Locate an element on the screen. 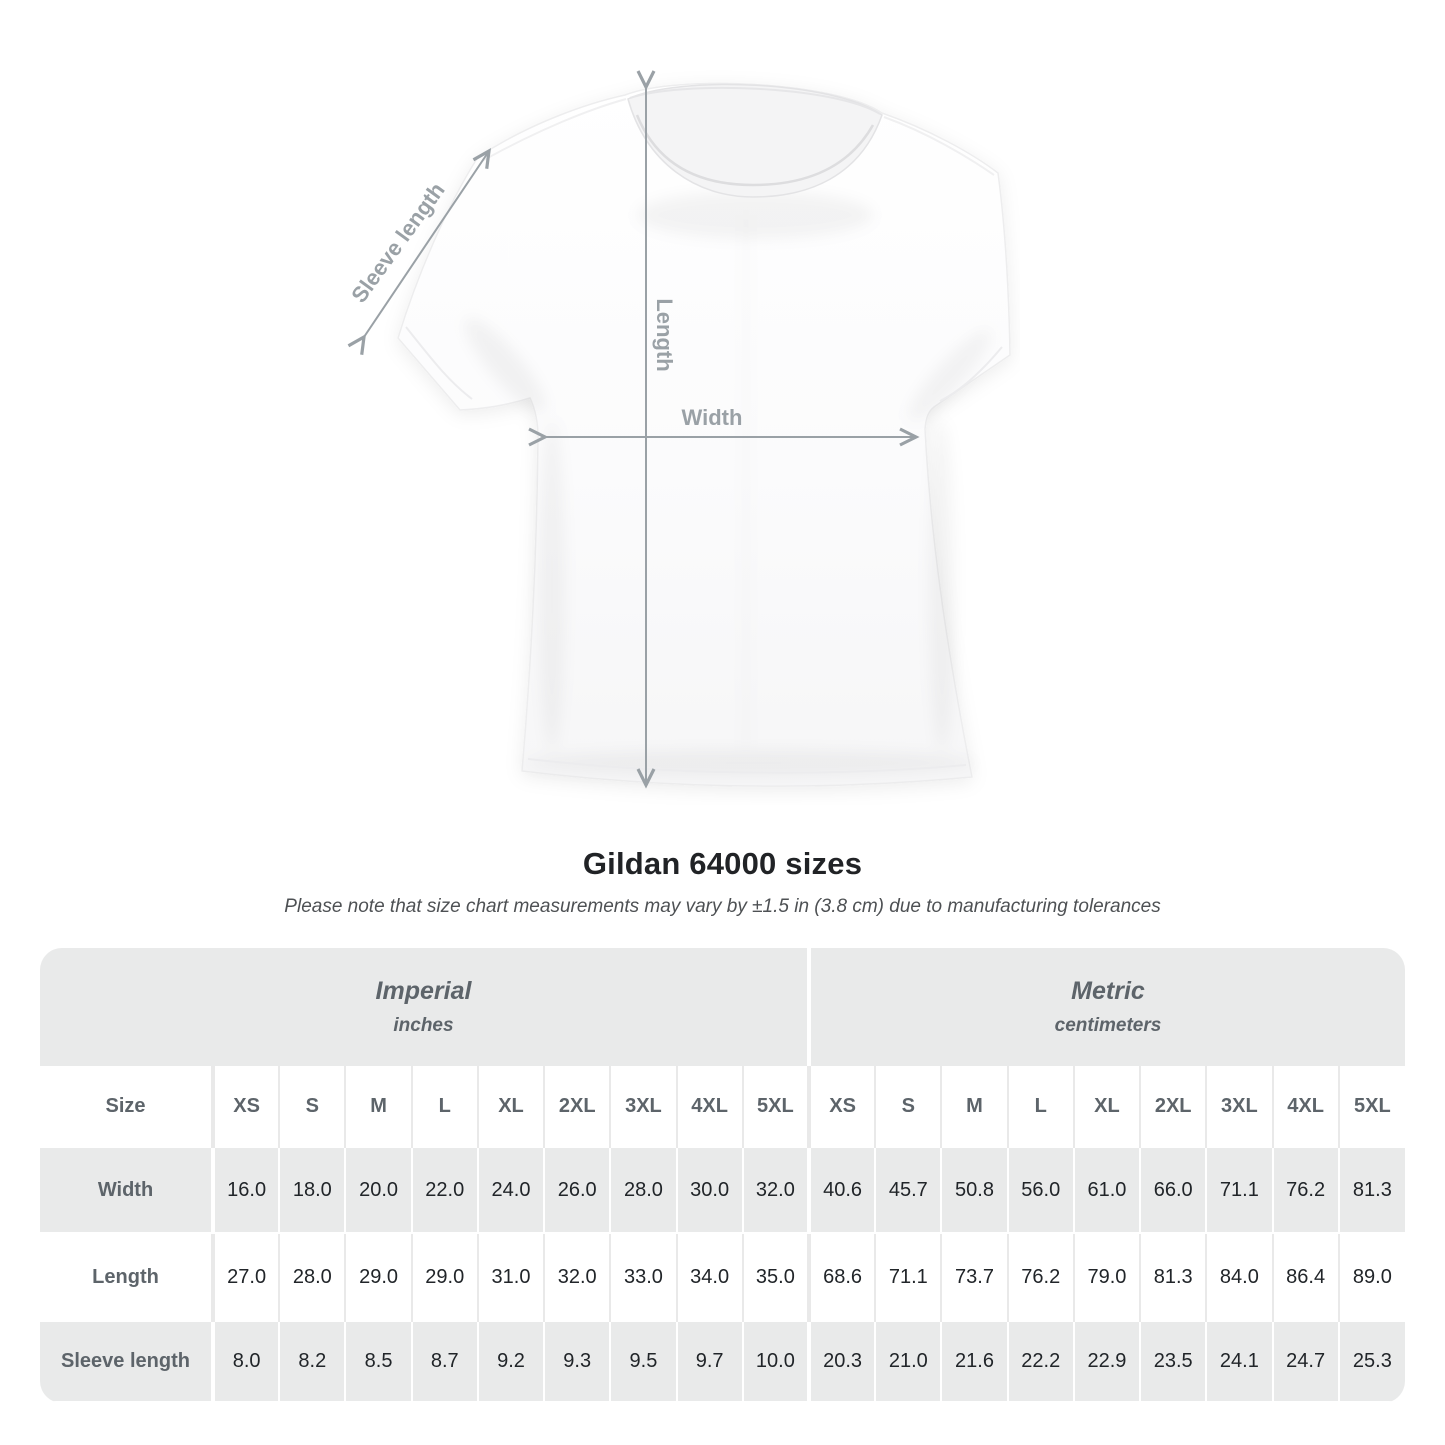  size-value: 66.0 is located at coordinates (1173, 1190).